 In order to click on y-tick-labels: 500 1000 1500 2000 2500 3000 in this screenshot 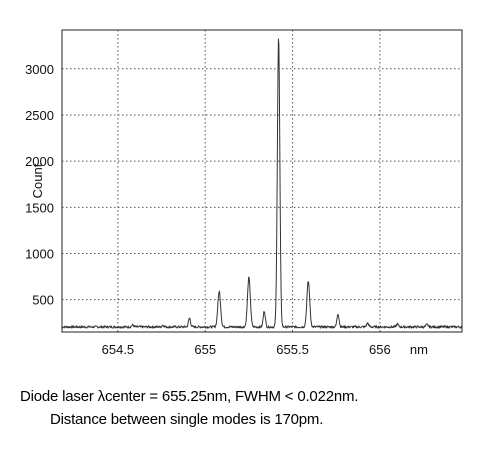, I will do `click(39, 185)`.